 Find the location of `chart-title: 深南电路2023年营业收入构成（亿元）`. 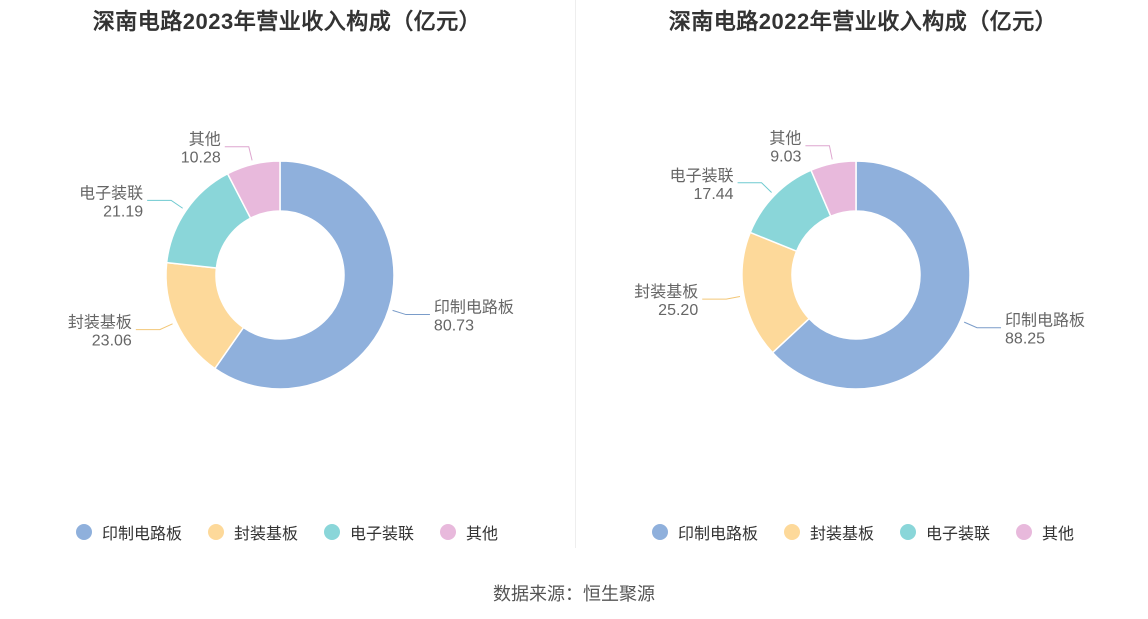

chart-title: 深南电路2023年营业收入构成（亿元） is located at coordinates (287, 21).